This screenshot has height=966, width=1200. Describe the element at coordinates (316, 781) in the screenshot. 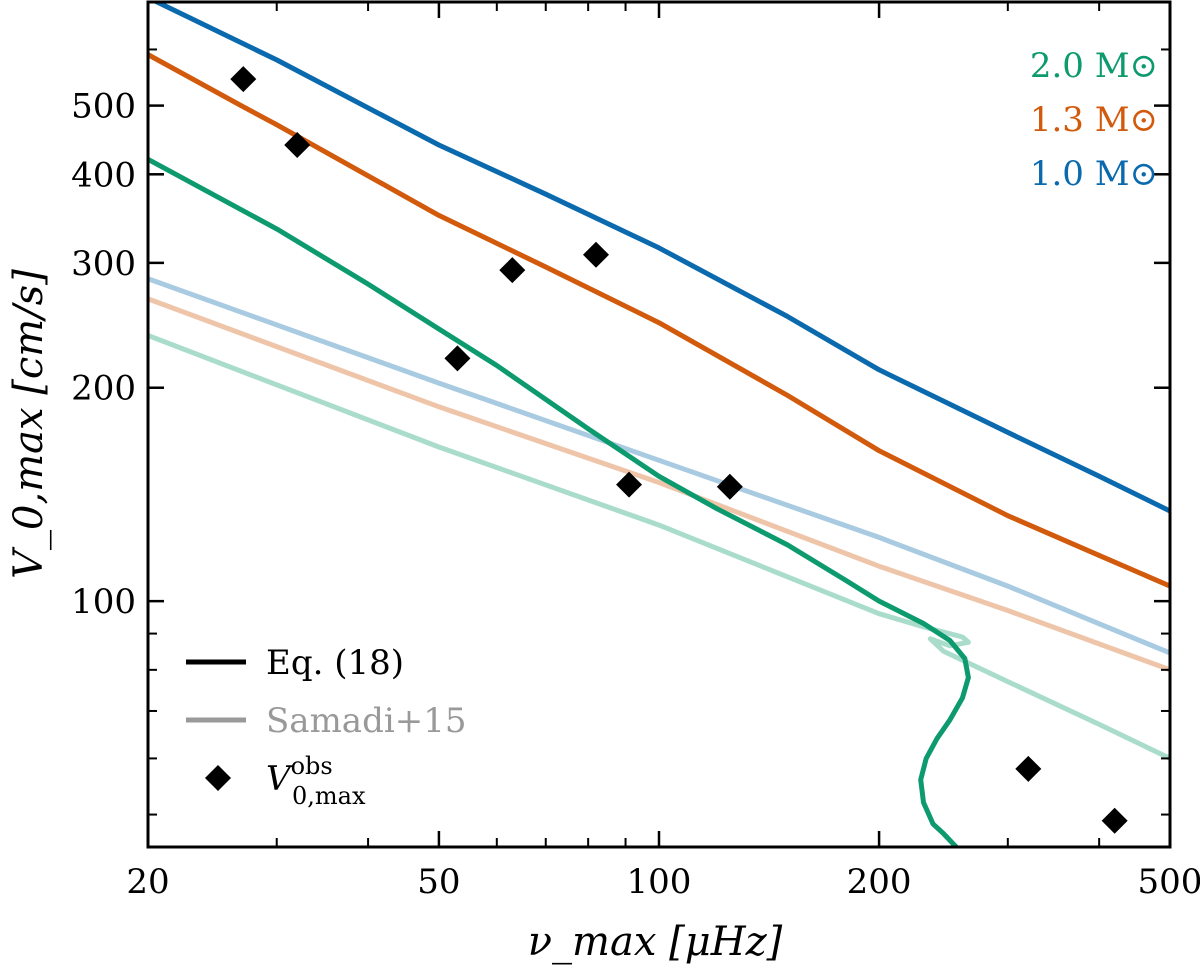

I see `legend-label: Vobs 0,max` at that location.